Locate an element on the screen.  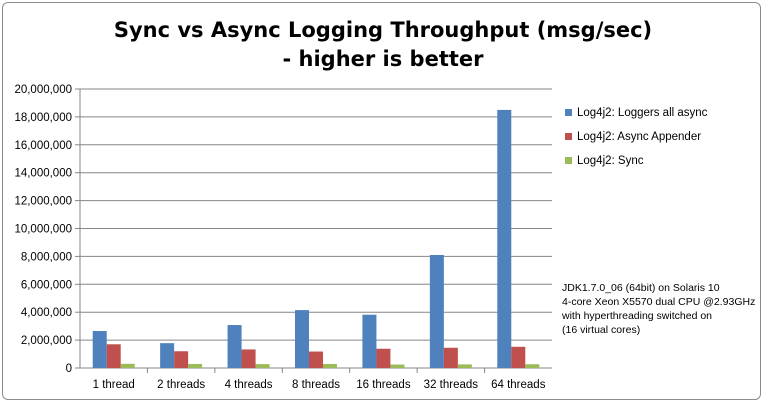
x-tick-label: 32 threads is located at coordinates (451, 385).